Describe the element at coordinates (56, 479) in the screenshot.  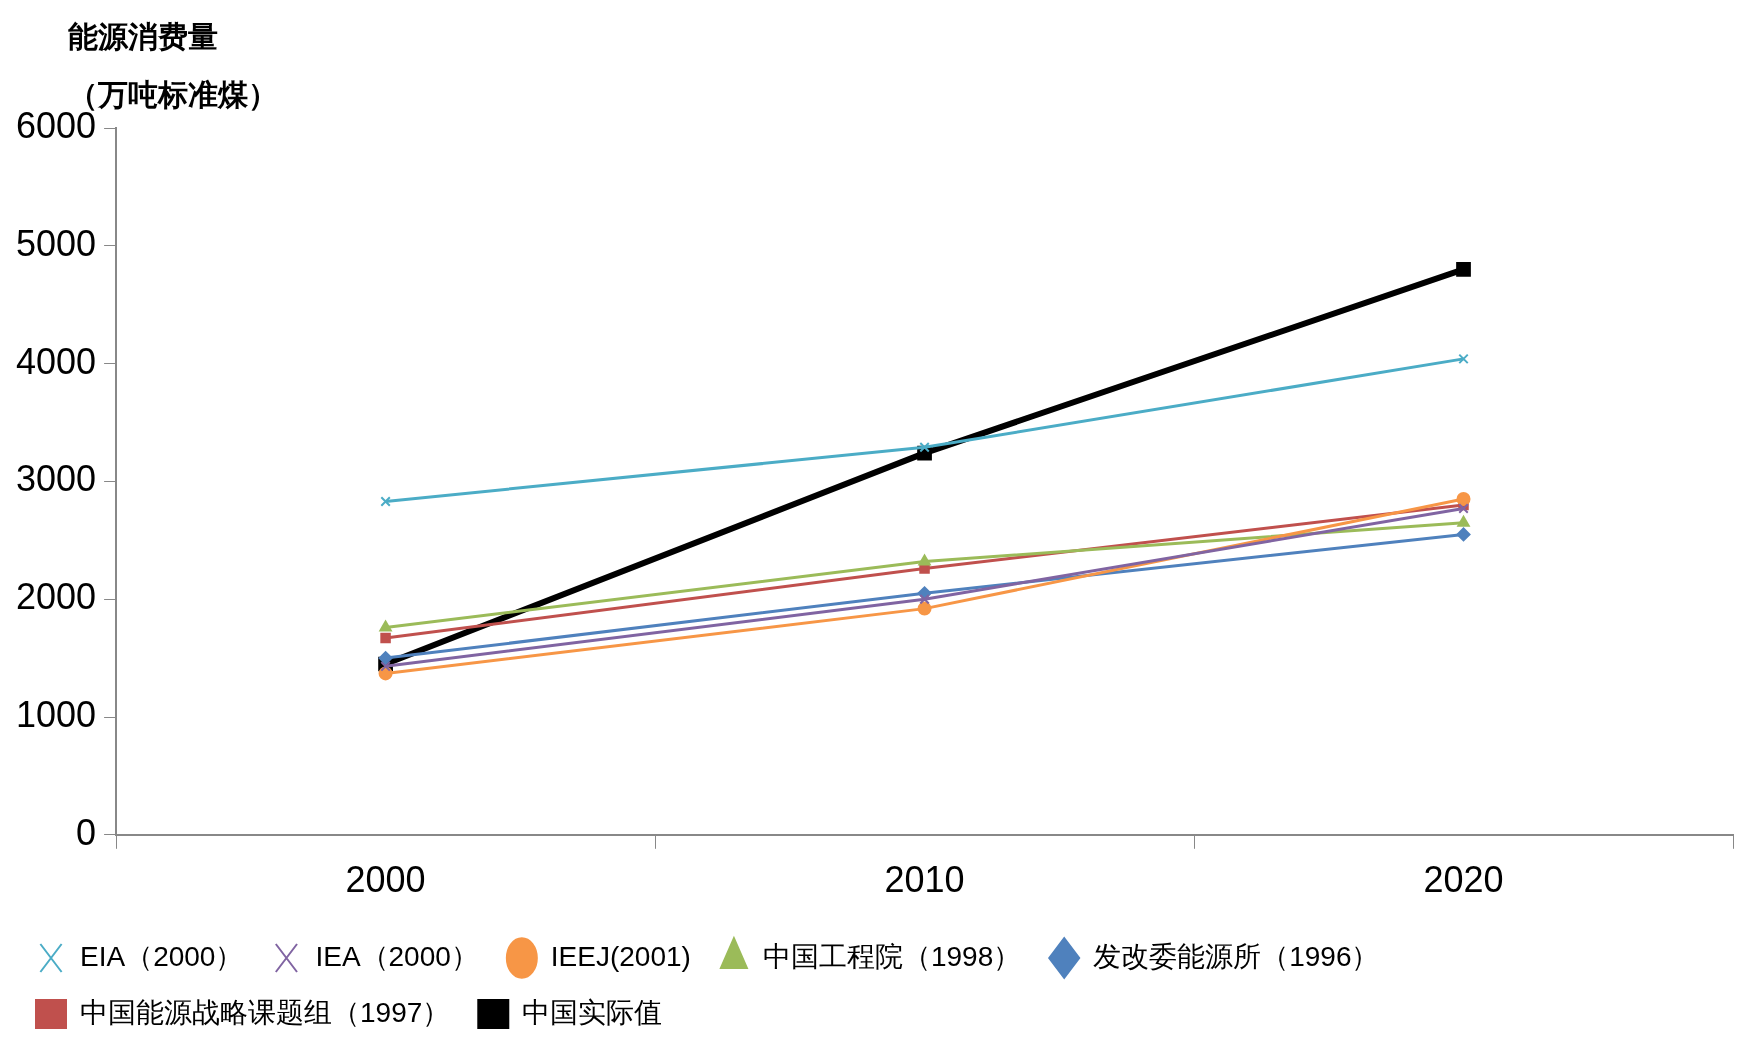
I see `y-tick-label: 3000` at that location.